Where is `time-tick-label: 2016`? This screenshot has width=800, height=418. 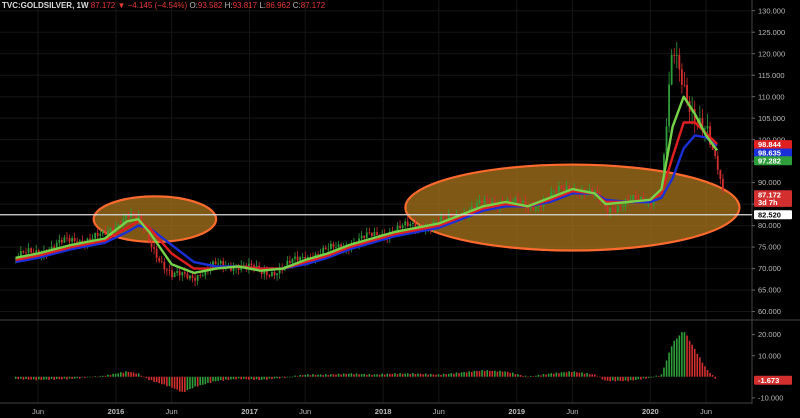 time-tick-label: 2016 is located at coordinates (116, 411).